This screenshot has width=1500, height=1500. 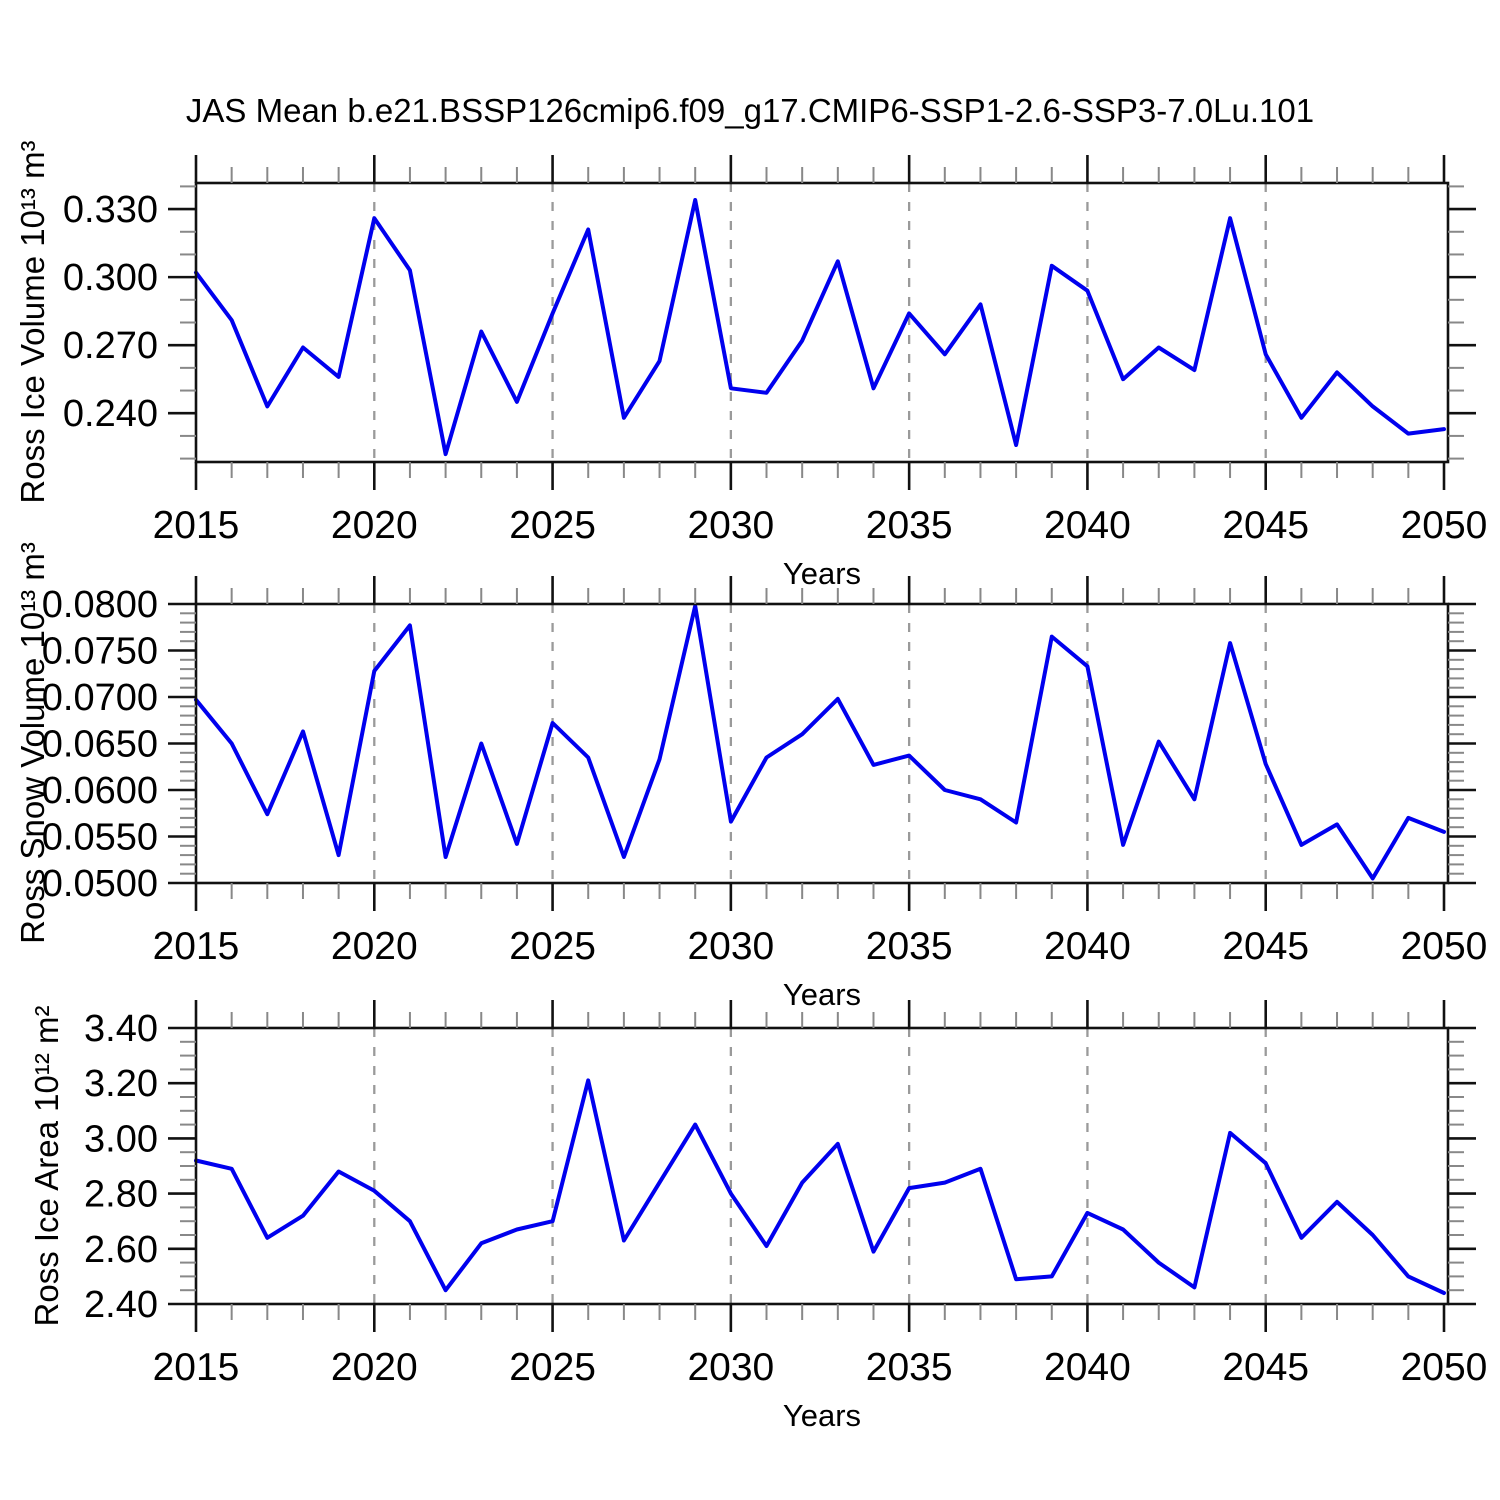 What do you see at coordinates (820, 327) in the screenshot?
I see `panel-1-data-line` at bounding box center [820, 327].